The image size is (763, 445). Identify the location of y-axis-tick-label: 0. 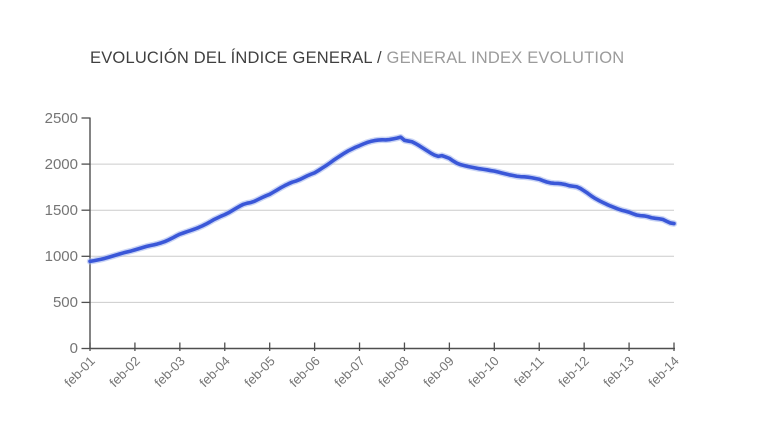
(73, 348).